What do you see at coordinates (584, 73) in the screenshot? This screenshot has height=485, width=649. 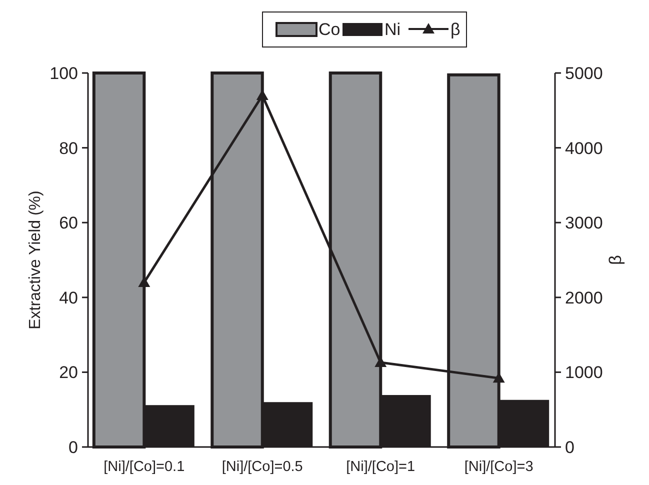 I see `y2-tick-label: 5000` at bounding box center [584, 73].